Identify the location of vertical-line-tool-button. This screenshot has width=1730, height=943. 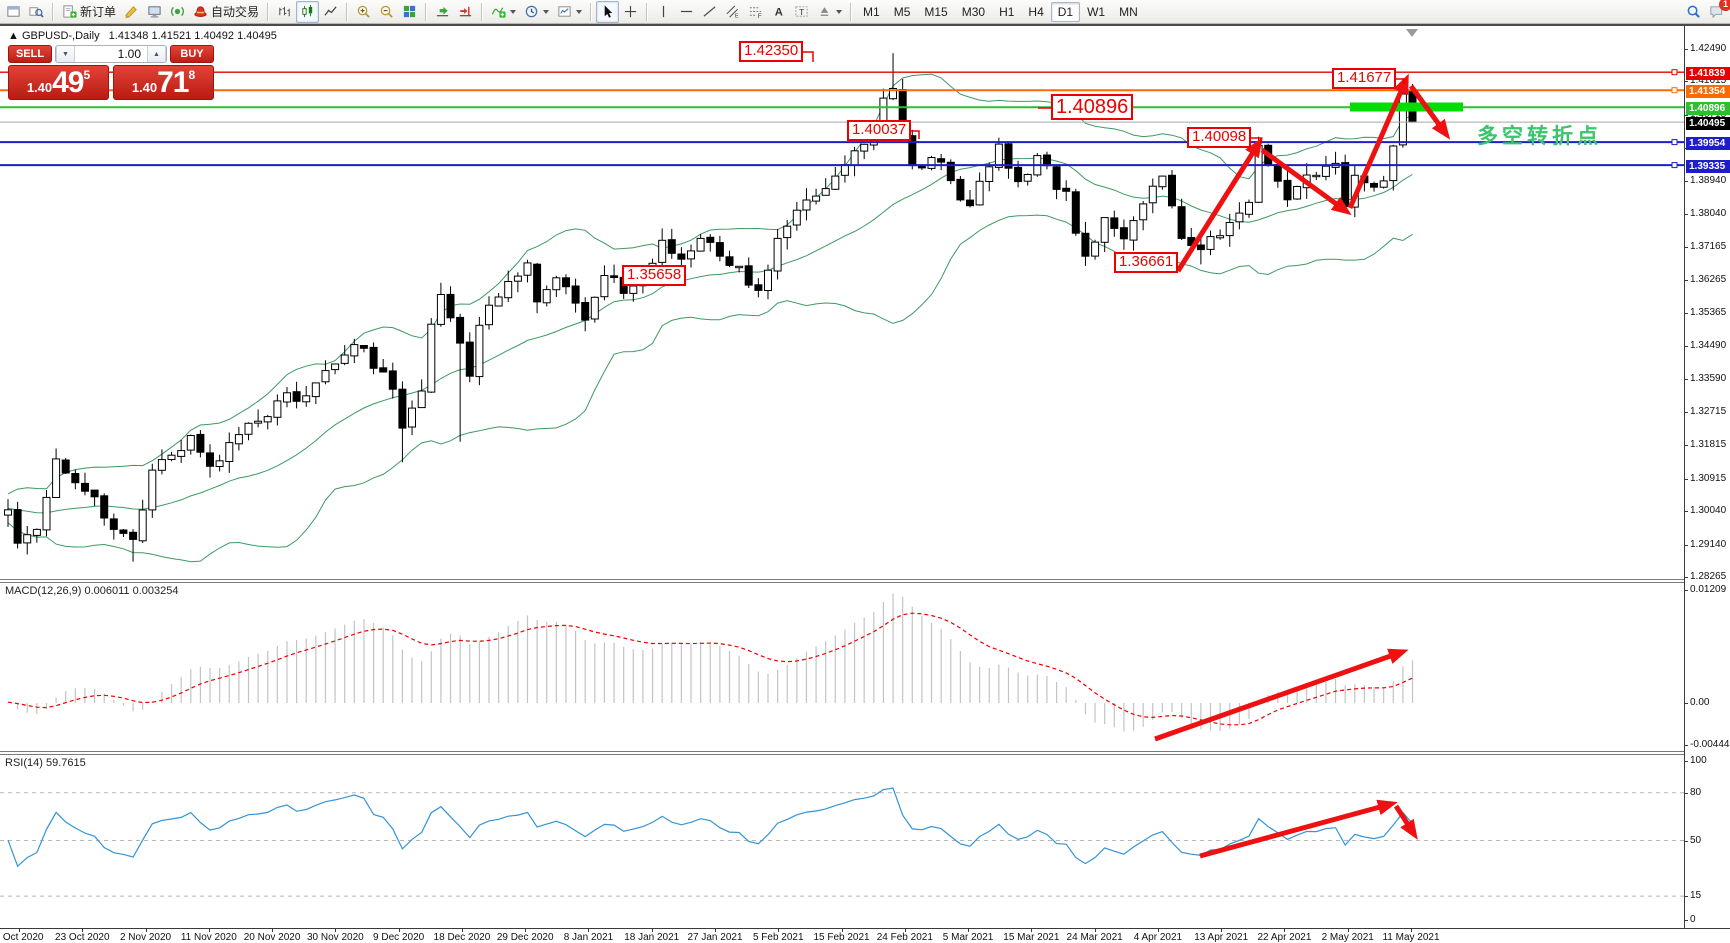
(663, 12).